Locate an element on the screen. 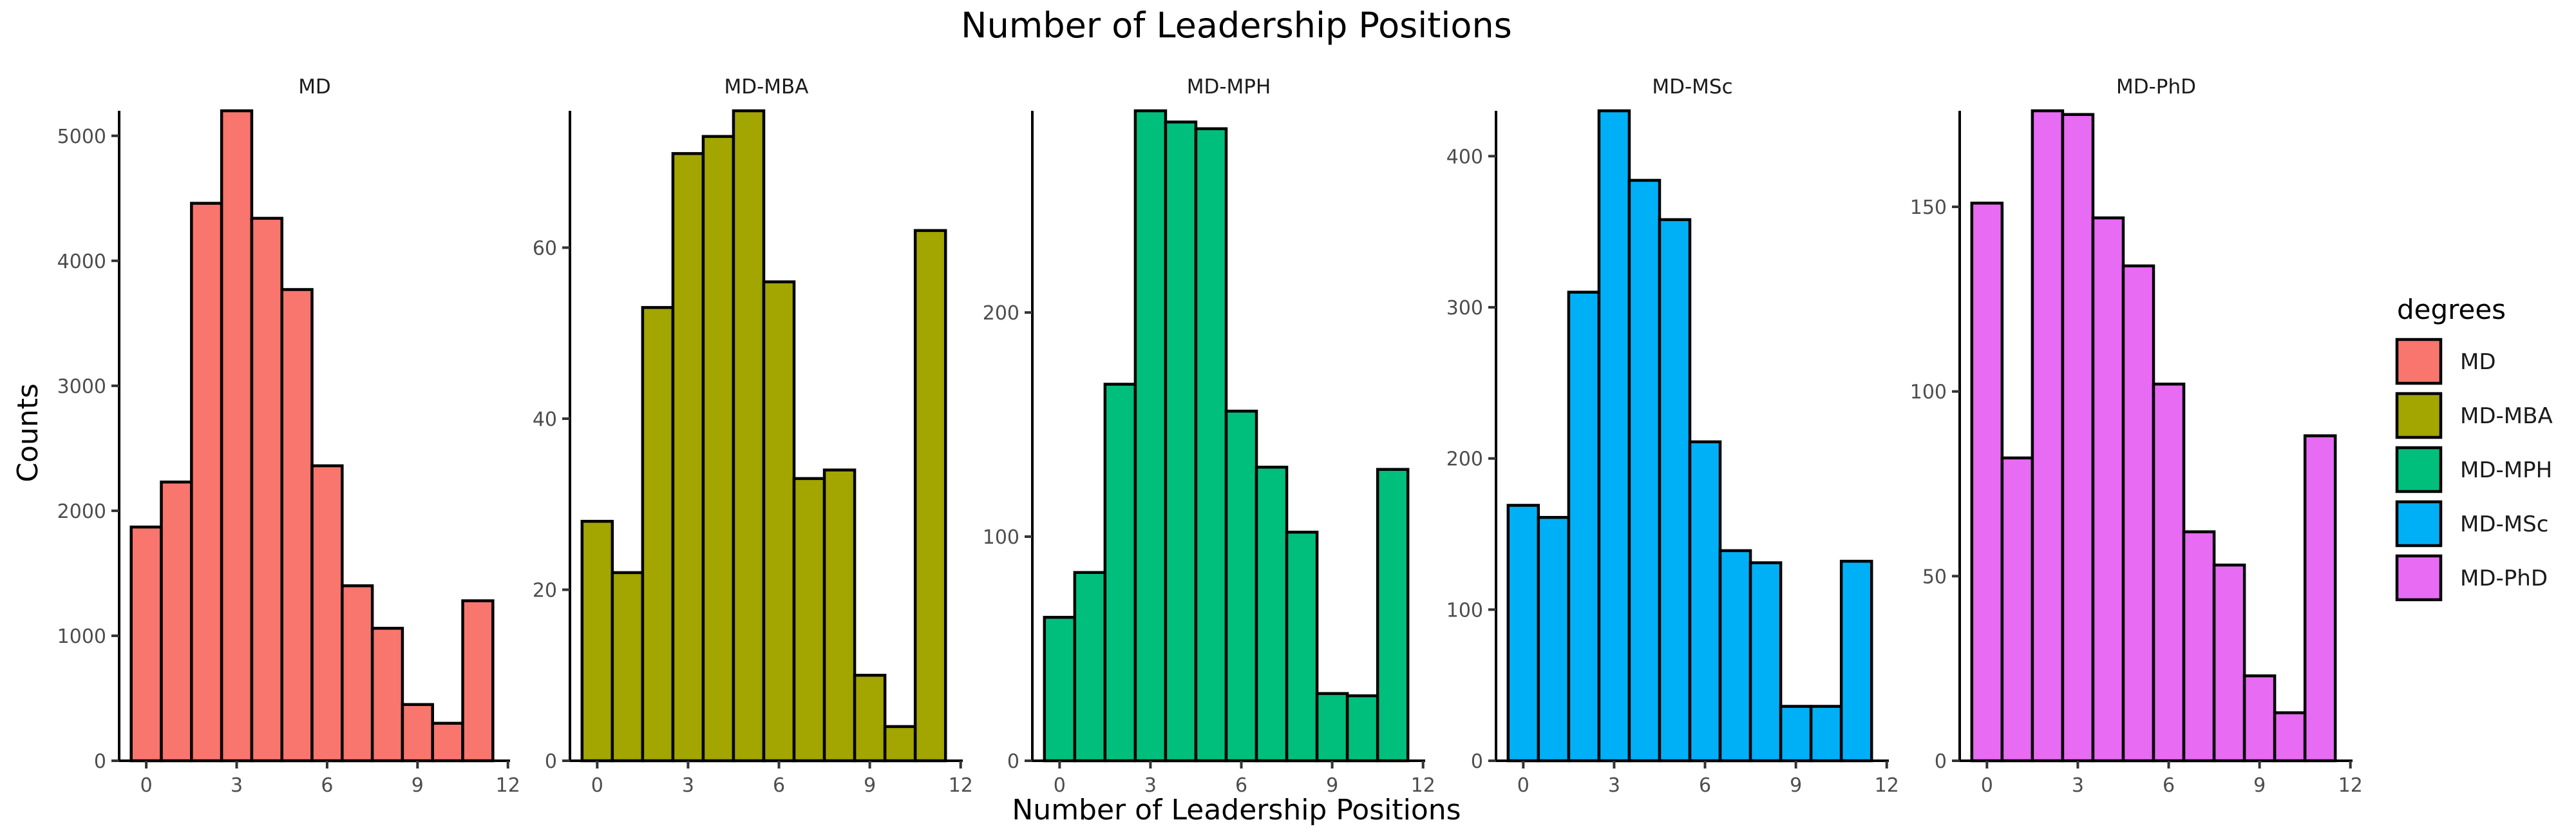 The height and width of the screenshot is (840, 2576). y-tick-label: 5000 is located at coordinates (81, 137).